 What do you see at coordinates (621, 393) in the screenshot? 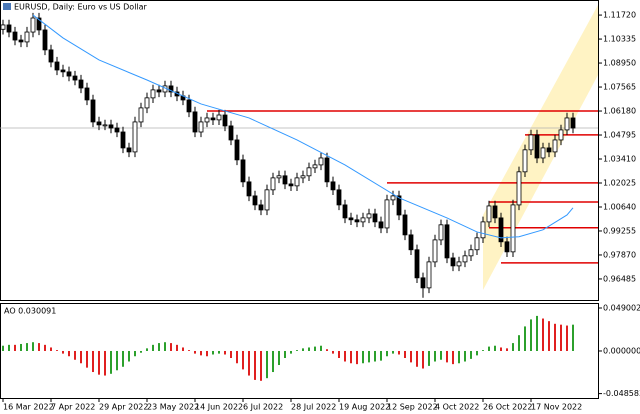
I see `y-tick-label: -0.048583` at bounding box center [621, 393].